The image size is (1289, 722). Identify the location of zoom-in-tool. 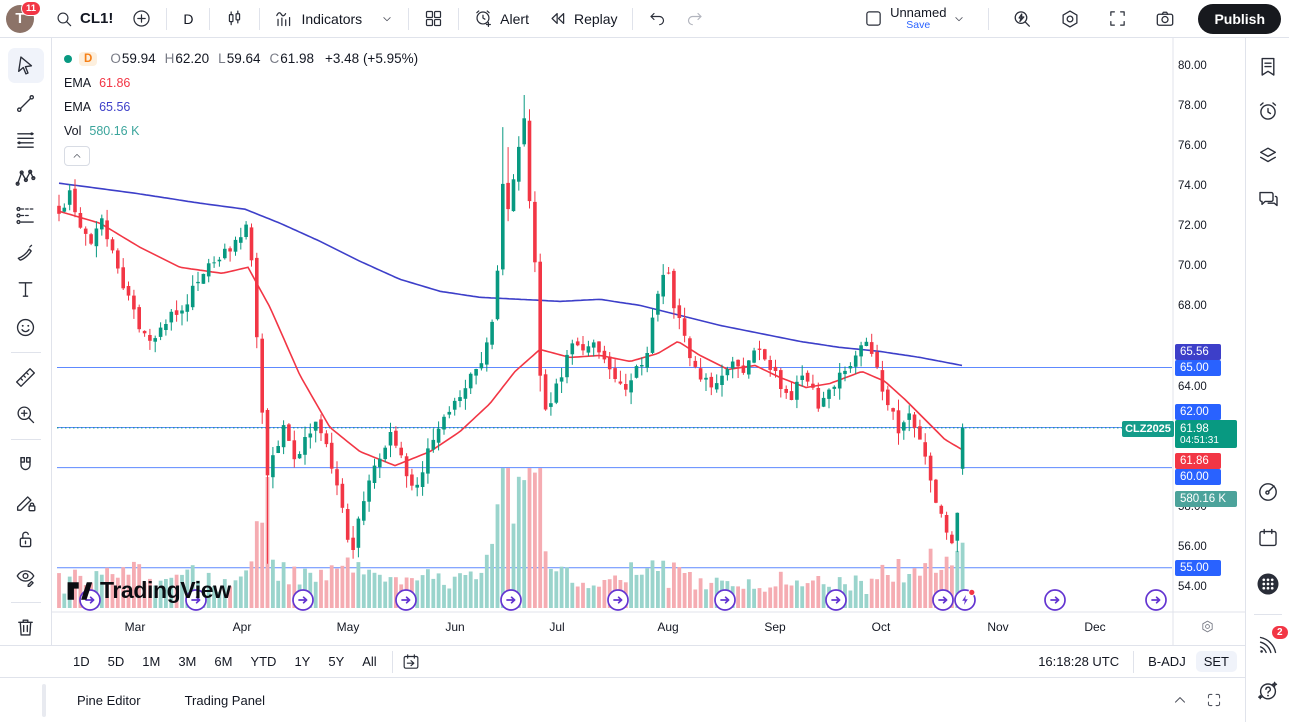
(26, 414).